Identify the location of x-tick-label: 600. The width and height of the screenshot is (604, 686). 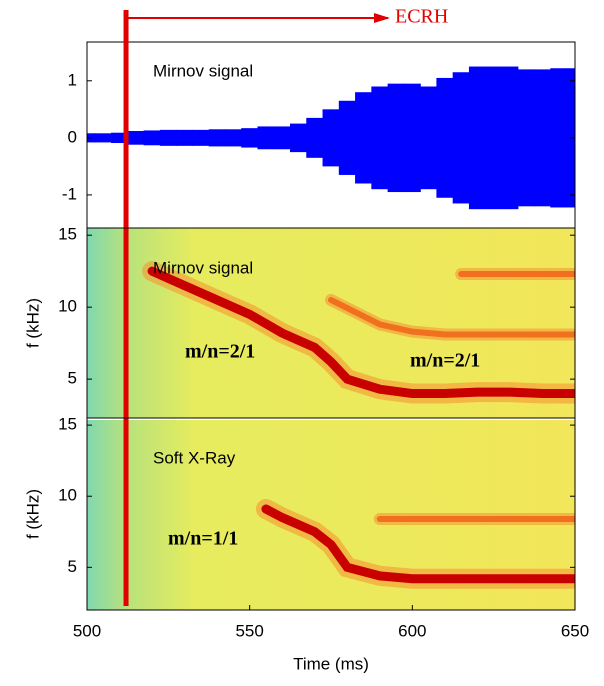
(412, 630).